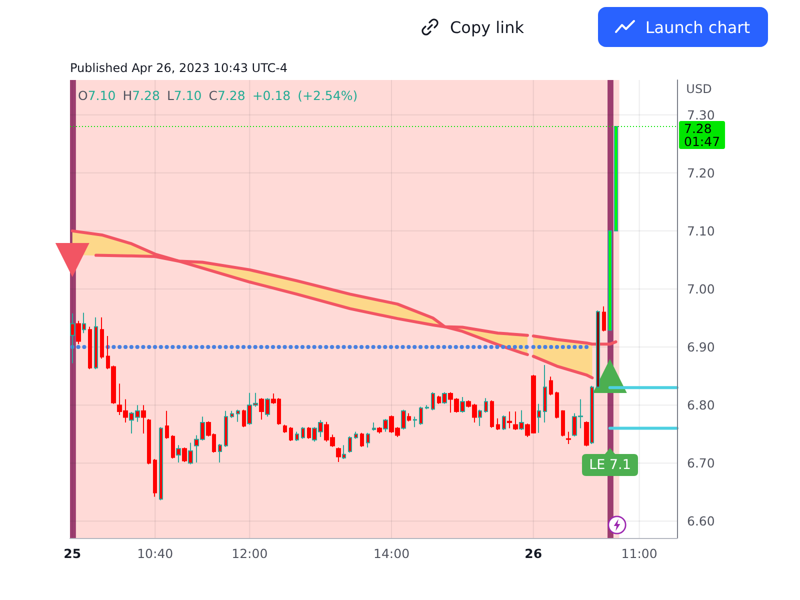  Describe the element at coordinates (702, 134) in the screenshot. I see `ref-line-label: 7.28 01:47` at that location.